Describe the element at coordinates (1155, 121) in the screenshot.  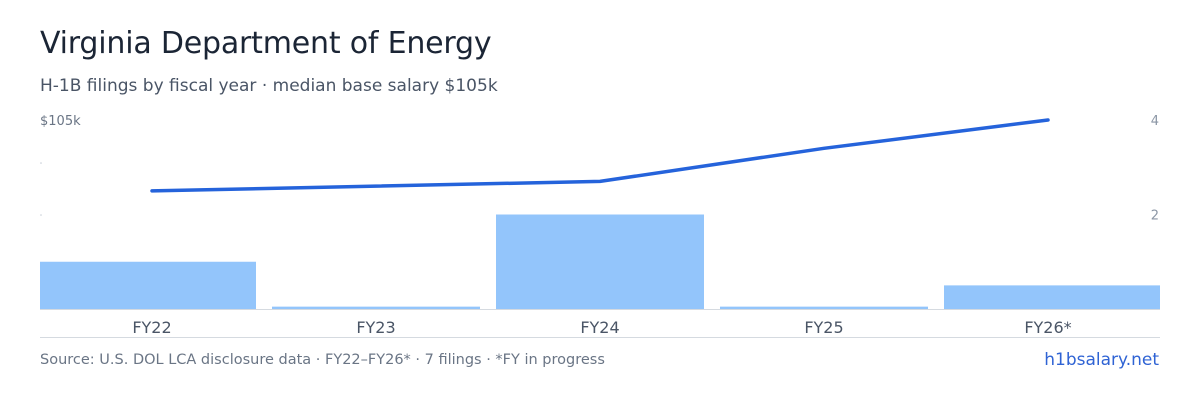
I see `right-axis-tick: 4` at that location.